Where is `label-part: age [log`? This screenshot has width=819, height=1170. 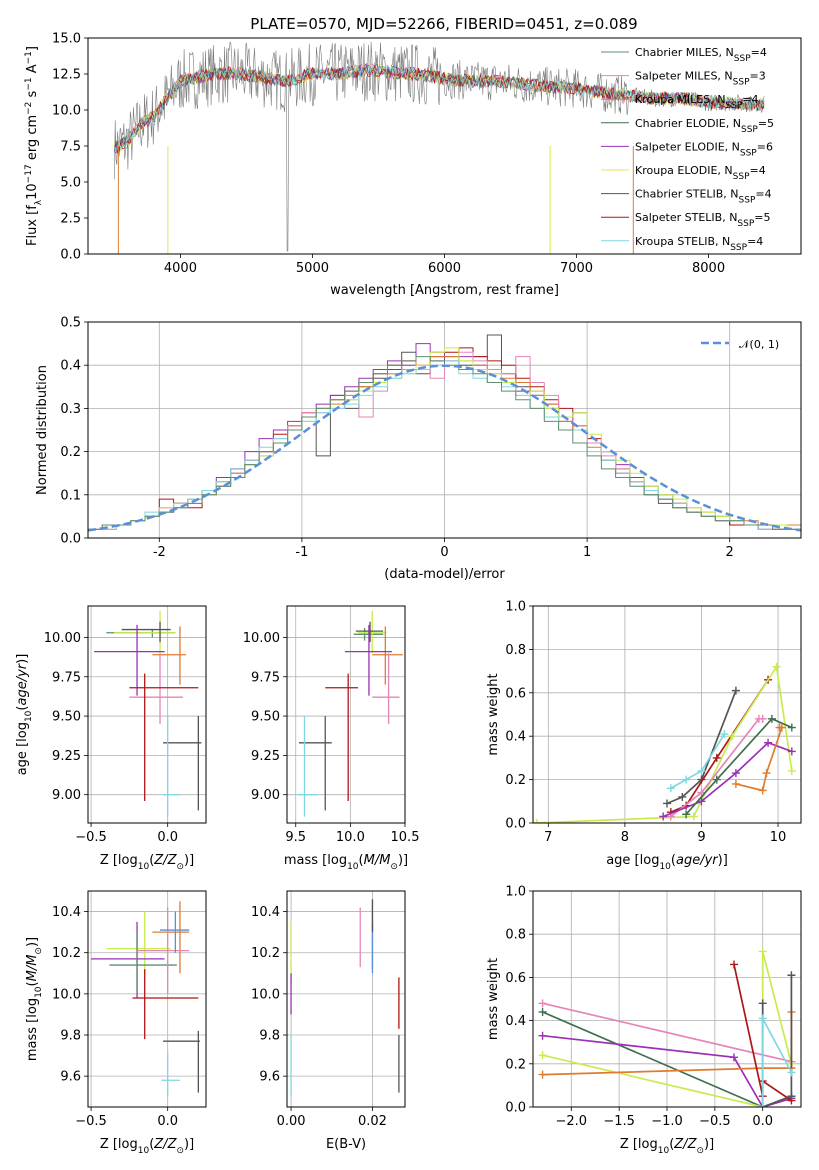 label-part: age [log is located at coordinates (22, 748).